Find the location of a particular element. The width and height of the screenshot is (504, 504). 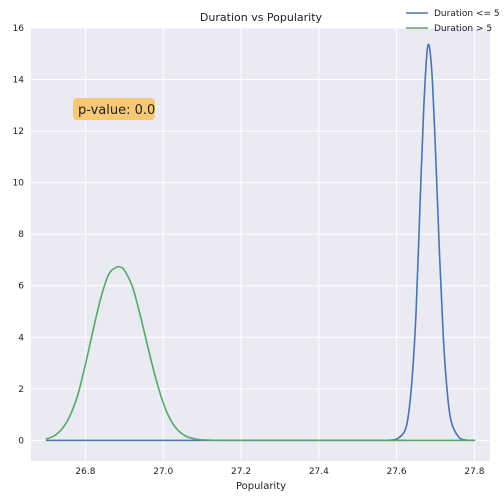

y-tick-label: 0 is located at coordinates (21, 441).